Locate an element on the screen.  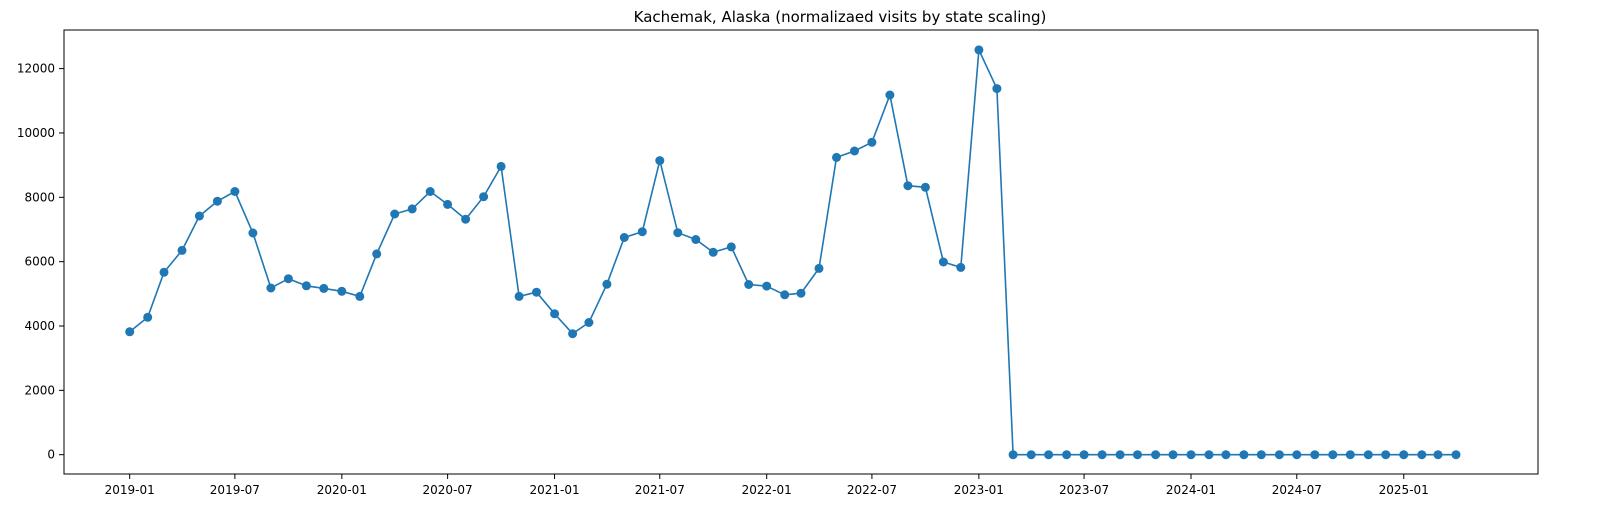
y-tick-label: 2000 is located at coordinates (39, 390).